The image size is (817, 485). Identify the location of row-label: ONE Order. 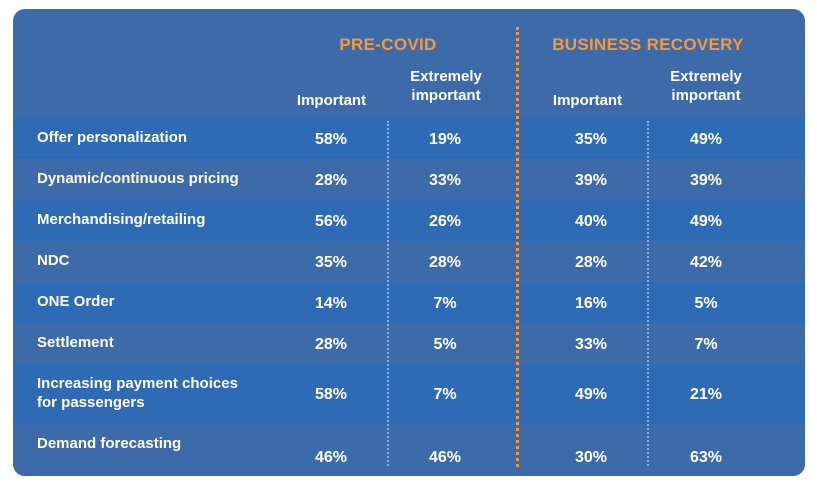
(76, 301).